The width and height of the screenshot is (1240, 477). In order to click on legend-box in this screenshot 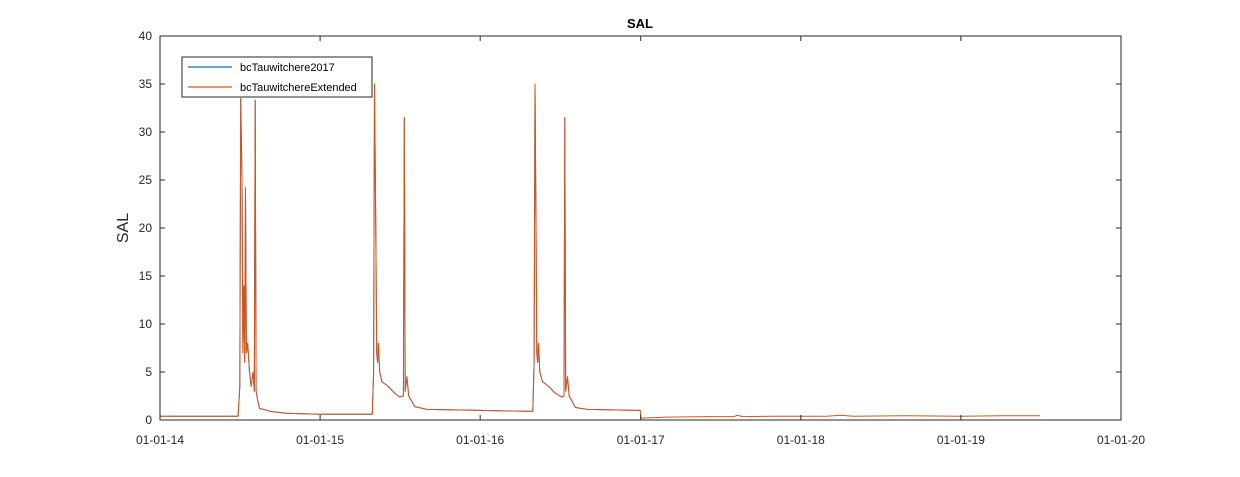, I will do `click(277, 77)`.